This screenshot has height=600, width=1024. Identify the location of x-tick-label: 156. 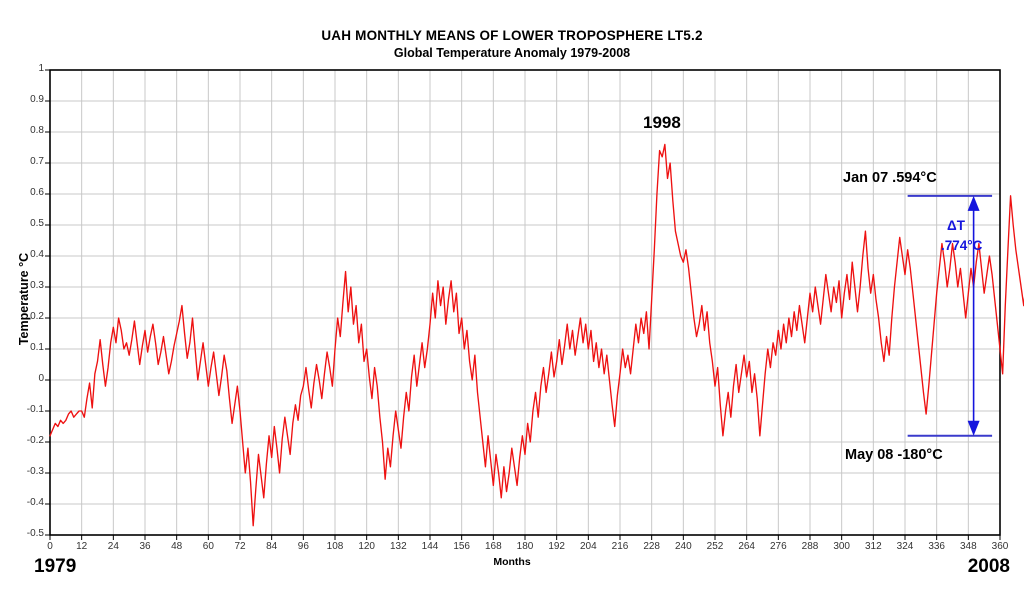
(461, 546).